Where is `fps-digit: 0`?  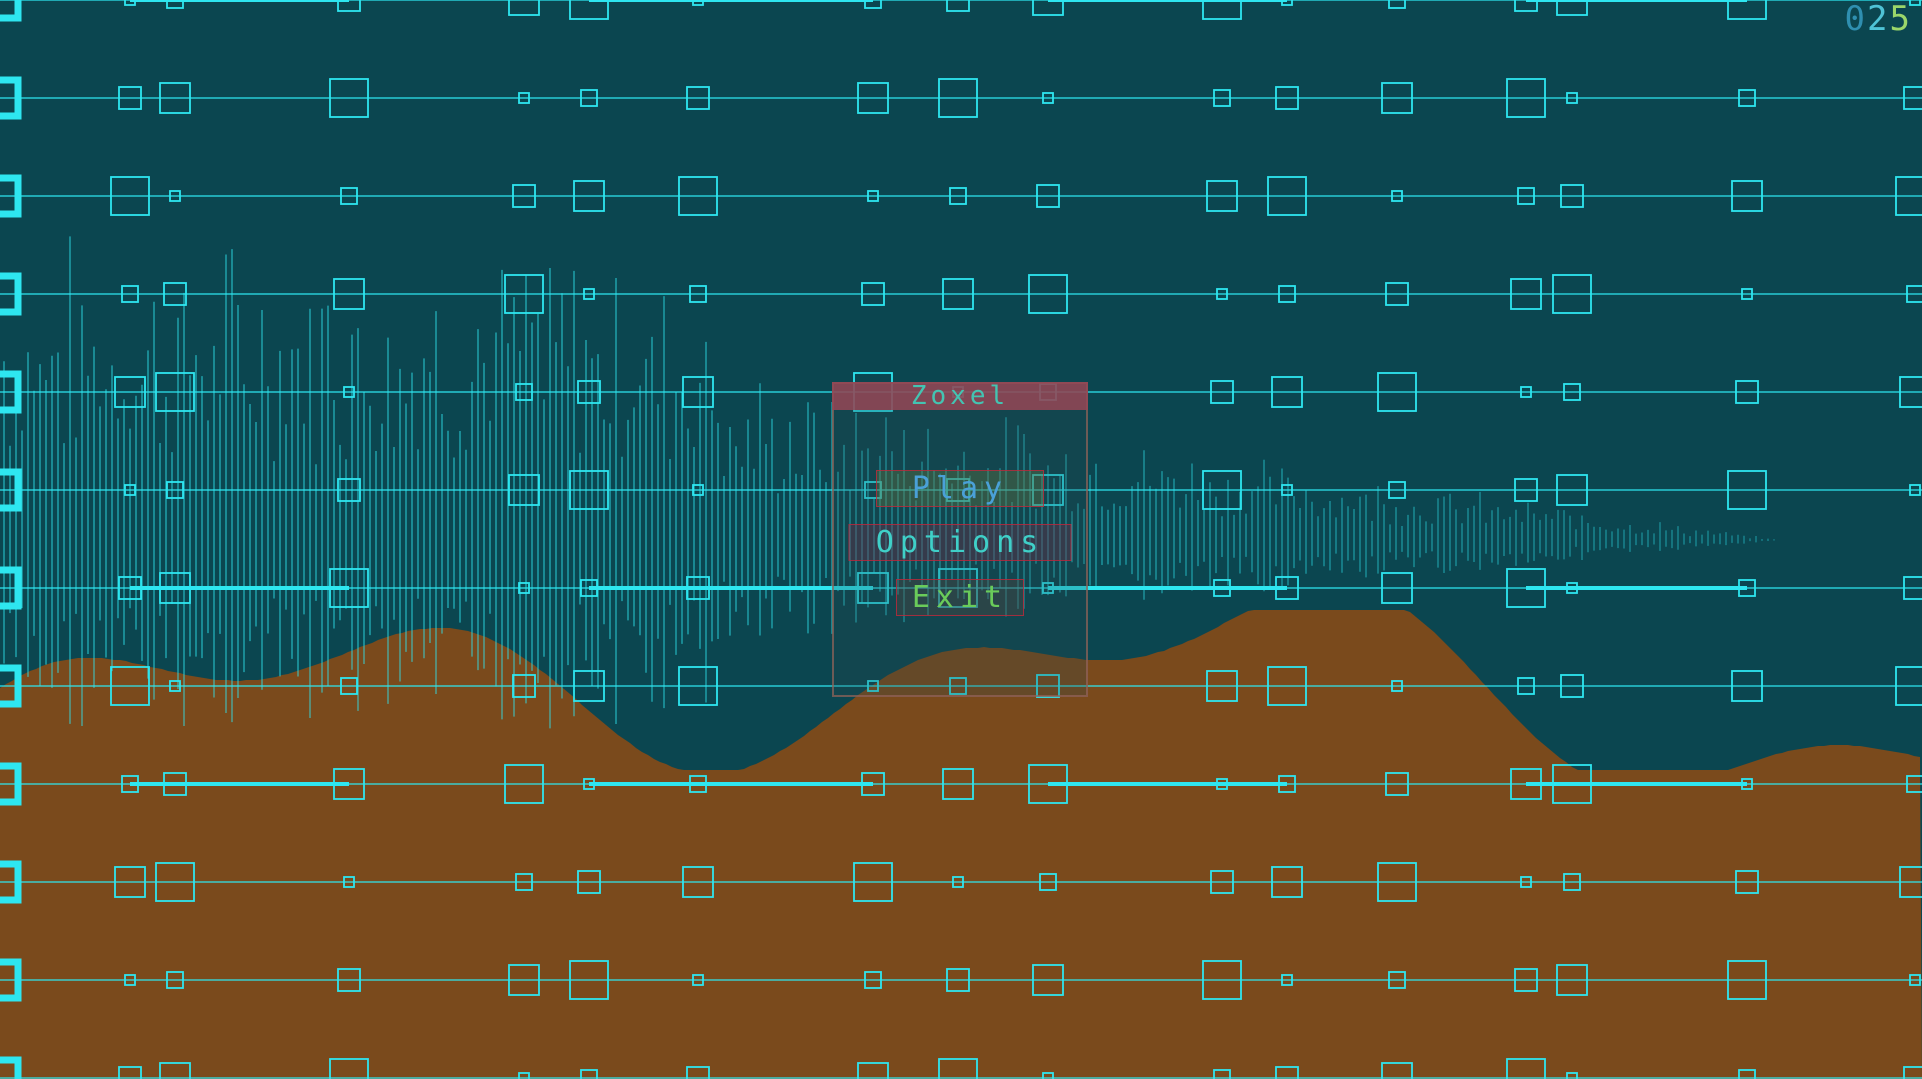 fps-digit: 0 is located at coordinates (1856, 19).